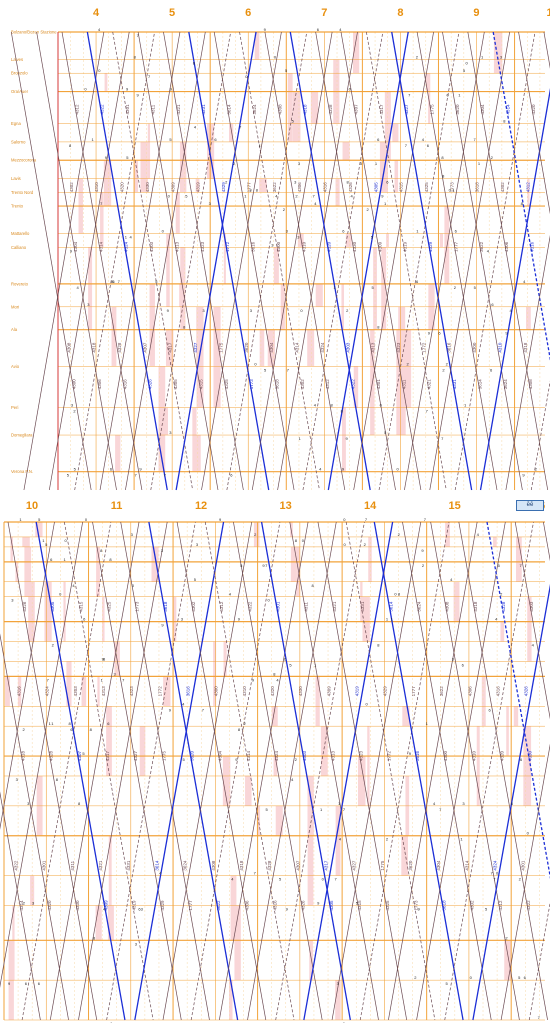 This screenshot has height=1023, width=550. I want to click on train-number-label: 4309, so click(172, 187).